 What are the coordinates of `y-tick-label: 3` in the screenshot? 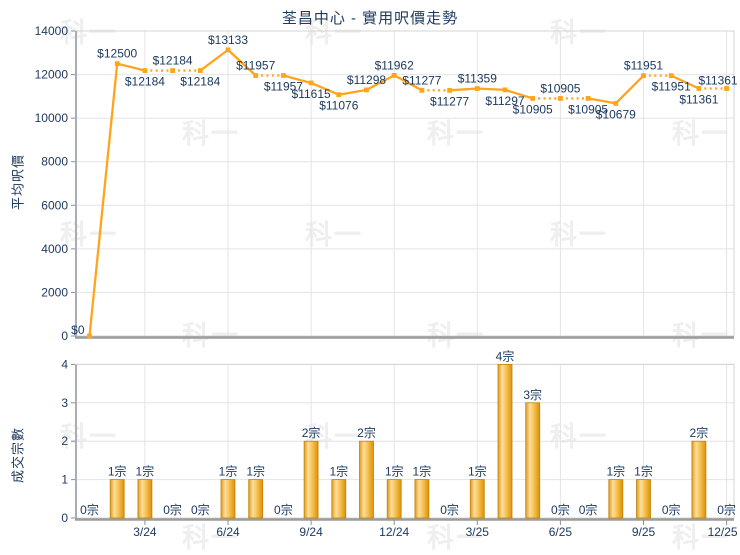 It's located at (64, 403).